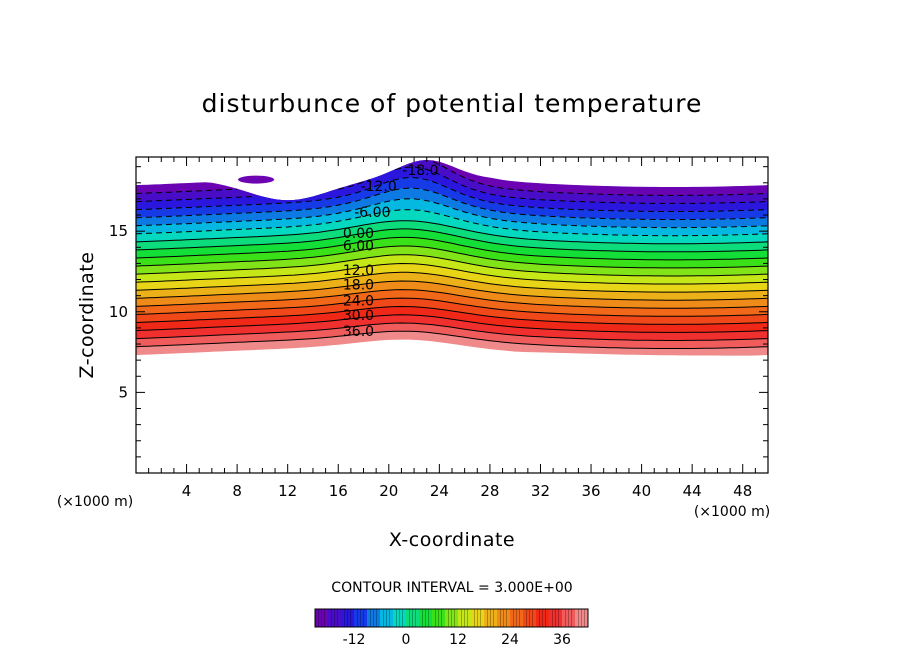 This screenshot has height=654, width=904. Describe the element at coordinates (338, 491) in the screenshot. I see `x-tick-label: 16` at that location.